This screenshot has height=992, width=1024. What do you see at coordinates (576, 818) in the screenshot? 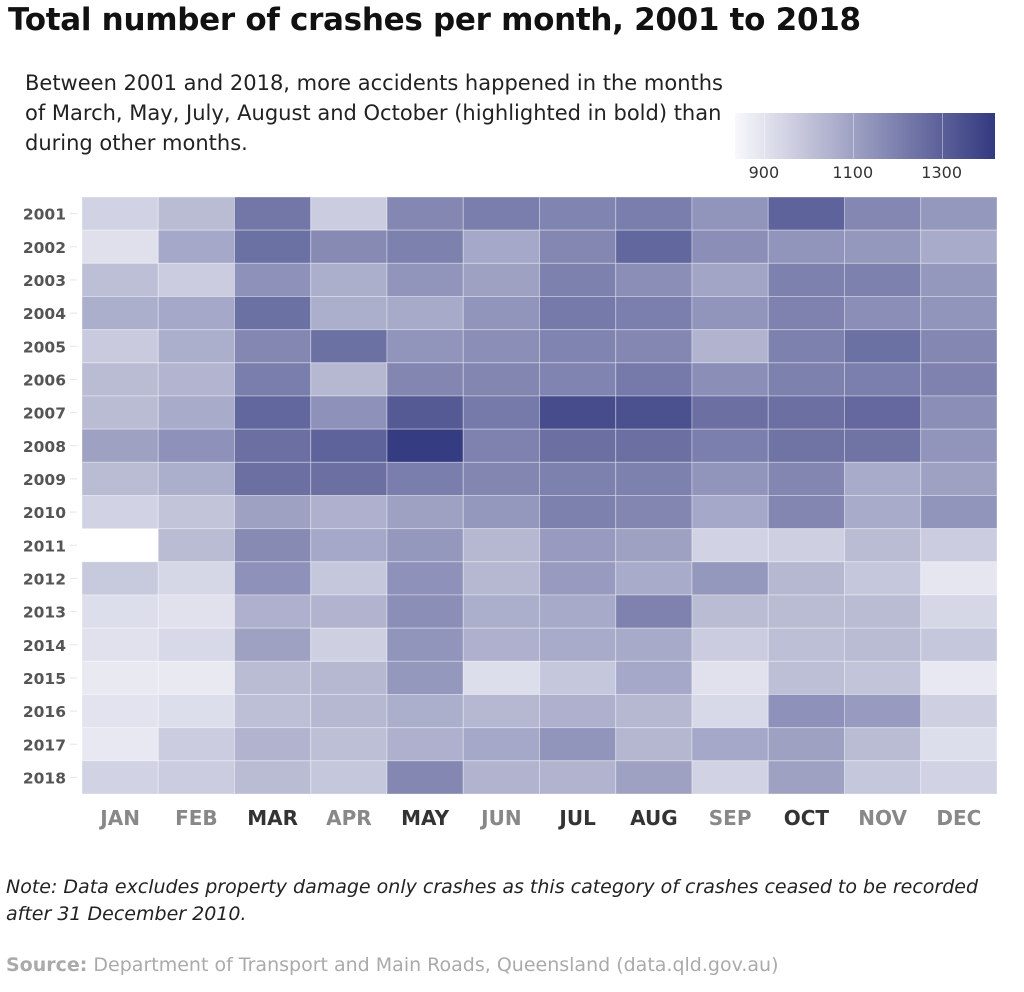
I see `x-tick-label: JUL` at bounding box center [576, 818].